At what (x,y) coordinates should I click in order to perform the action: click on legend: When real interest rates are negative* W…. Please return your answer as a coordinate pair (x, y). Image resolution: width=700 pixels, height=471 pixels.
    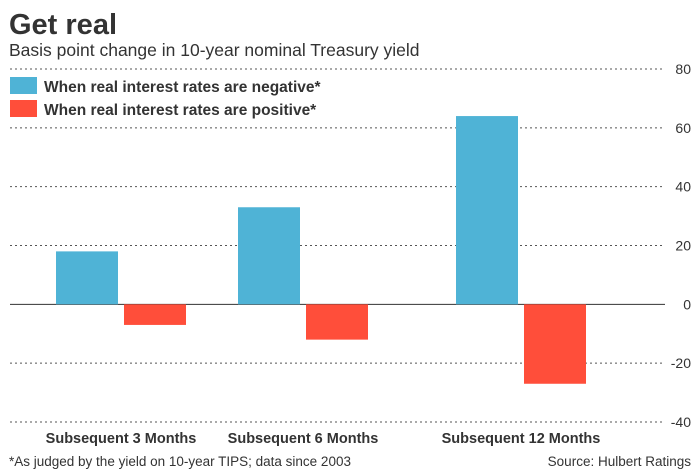
    Looking at the image, I should click on (166, 98).